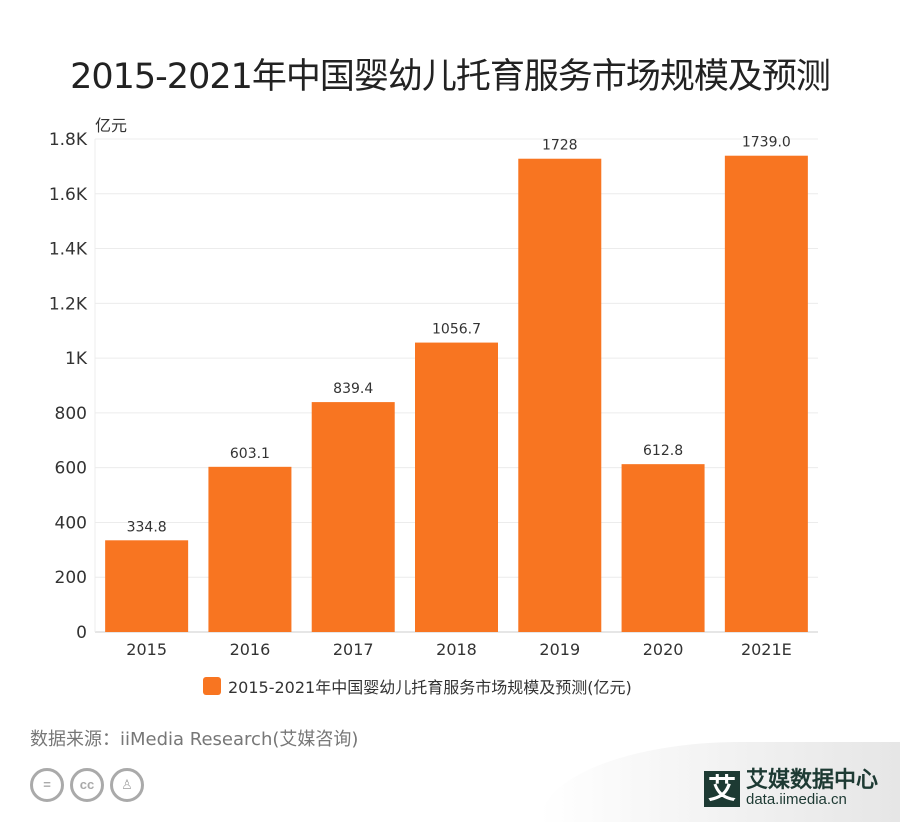 The width and height of the screenshot is (900, 822). What do you see at coordinates (456, 649) in the screenshot?
I see `x-tick-label: 2018` at bounding box center [456, 649].